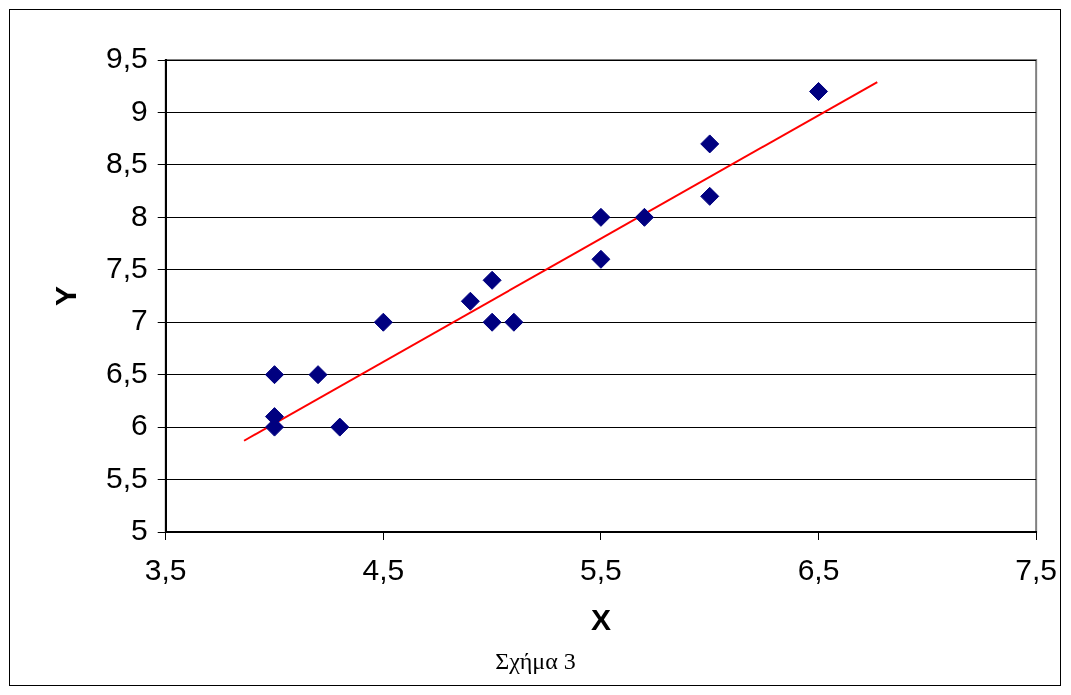 This screenshot has height=695, width=1071. Describe the element at coordinates (601, 570) in the screenshot. I see `x-tick-label: 5,5` at that location.